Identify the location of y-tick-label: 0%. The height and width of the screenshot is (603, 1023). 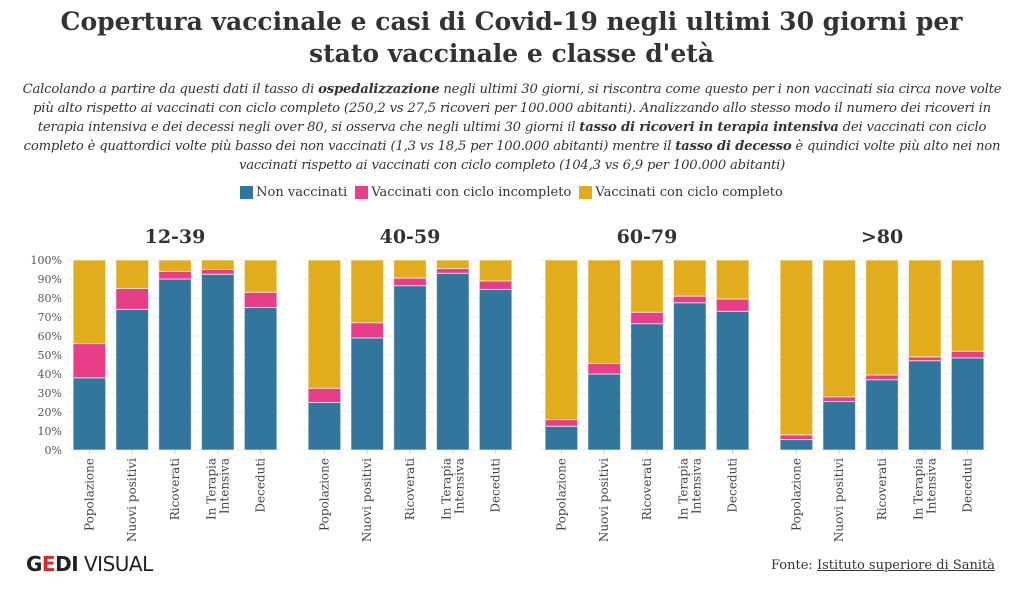
(53, 450).